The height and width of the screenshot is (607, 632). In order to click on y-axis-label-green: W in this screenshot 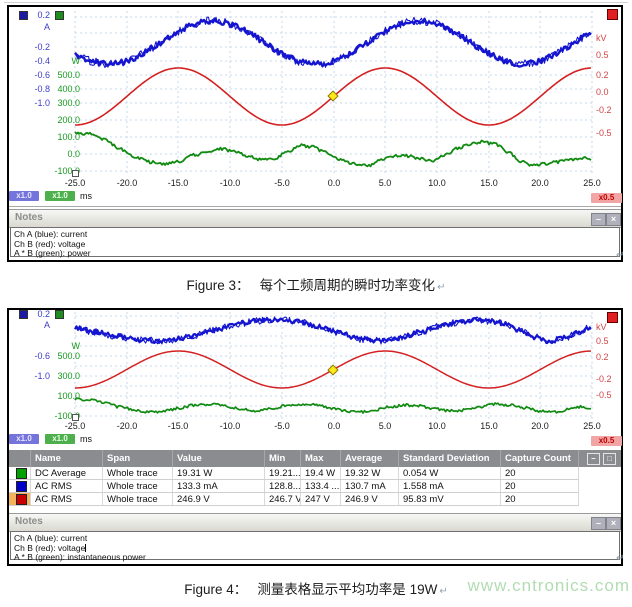, I will do `click(76, 61)`.